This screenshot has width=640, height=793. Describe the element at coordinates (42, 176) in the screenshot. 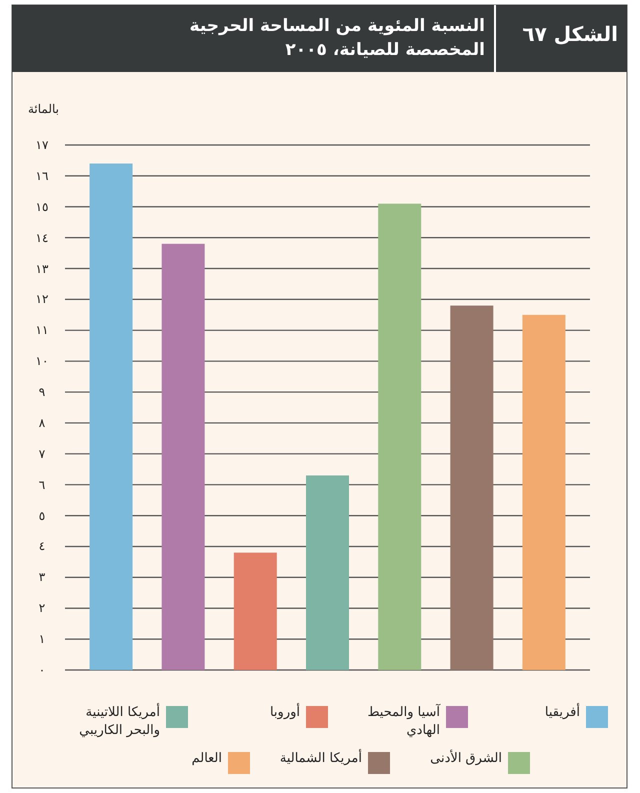

I see `y-tick-label: ١٦` at that location.